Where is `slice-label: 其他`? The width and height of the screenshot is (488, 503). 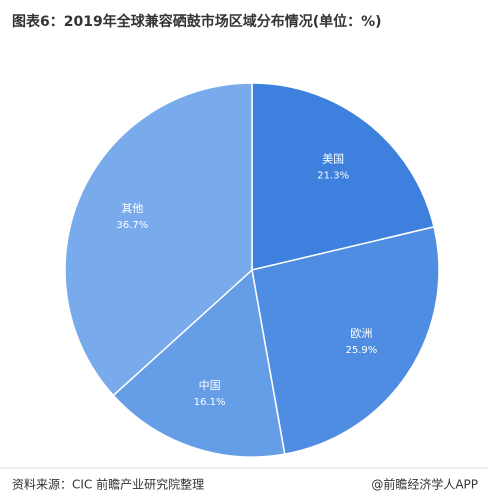
slice-label: 其他 is located at coordinates (132, 208).